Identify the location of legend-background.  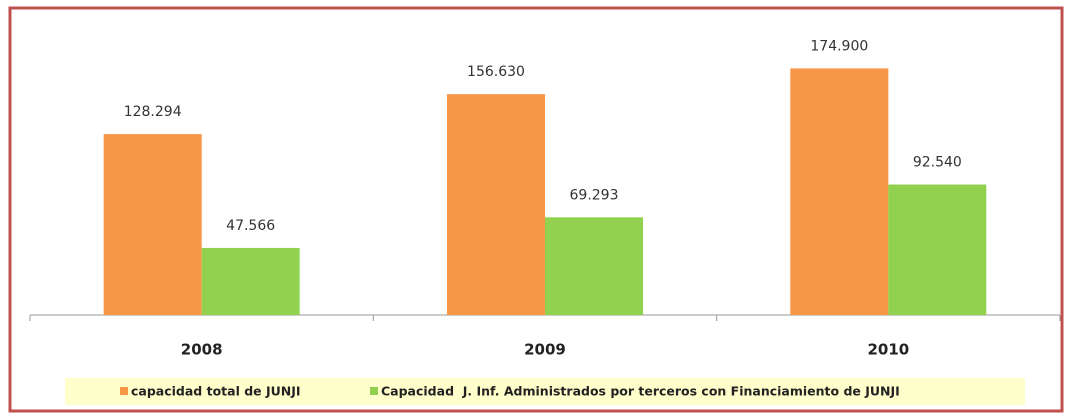
(545, 391).